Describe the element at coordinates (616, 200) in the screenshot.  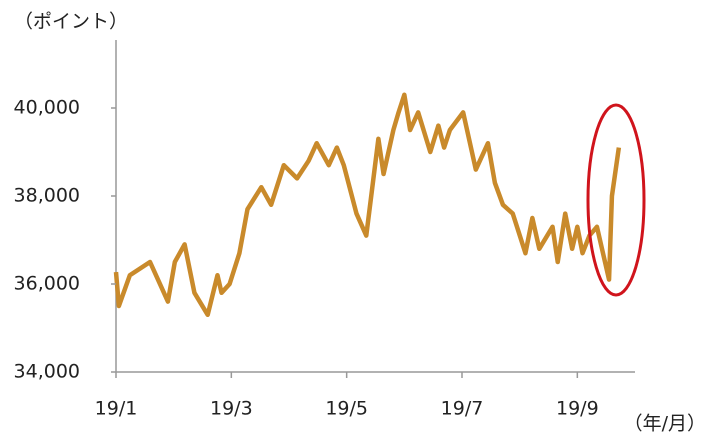
I see `highlight-ellipse` at that location.